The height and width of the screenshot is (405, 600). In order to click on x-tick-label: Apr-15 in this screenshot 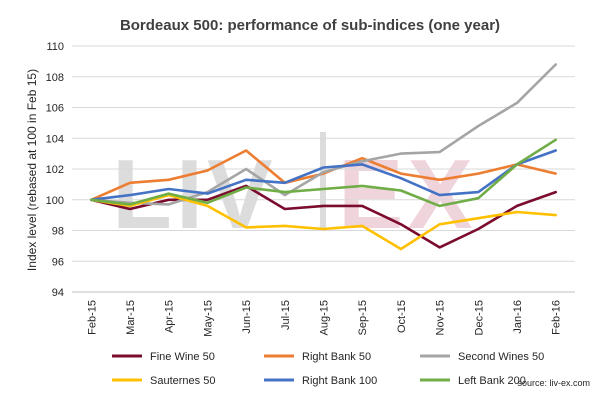, I will do `click(170, 316)`.